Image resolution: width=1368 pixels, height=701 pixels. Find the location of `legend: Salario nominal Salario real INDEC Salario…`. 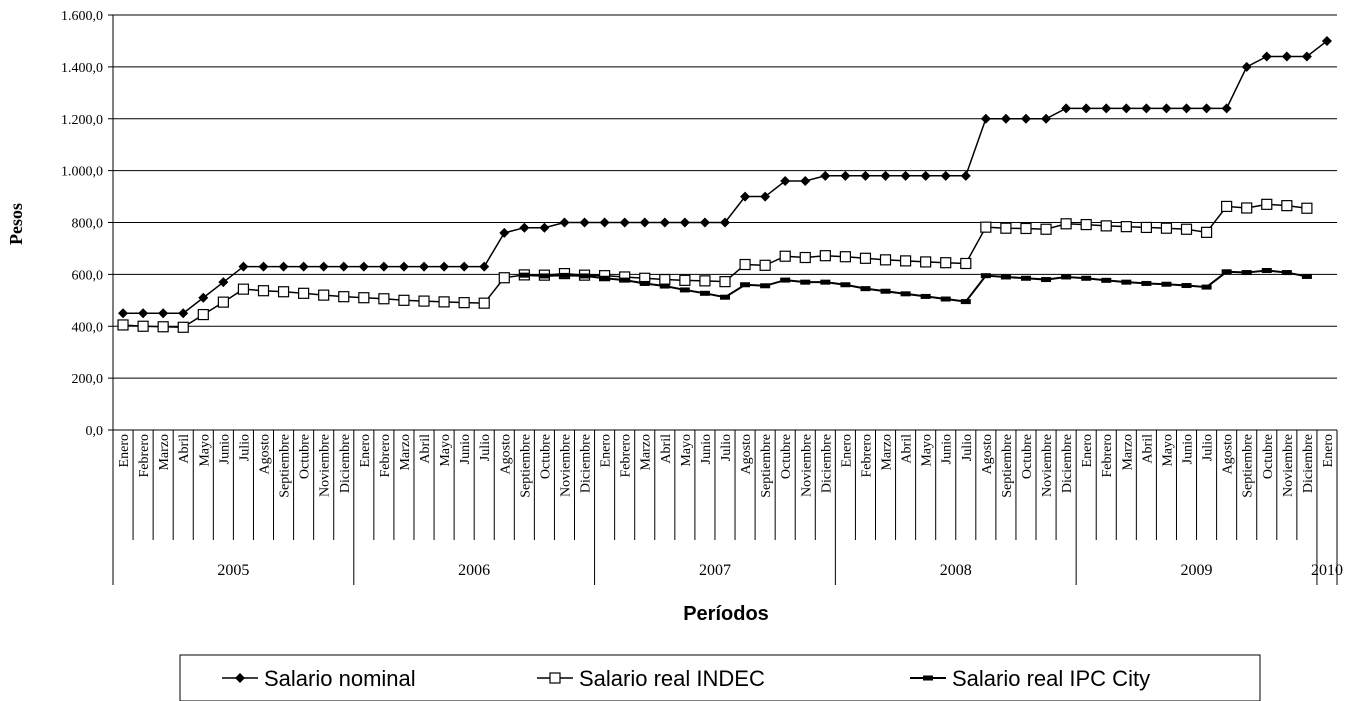

legend: Salario nominal Salario real INDEC Salario… is located at coordinates (720, 677).